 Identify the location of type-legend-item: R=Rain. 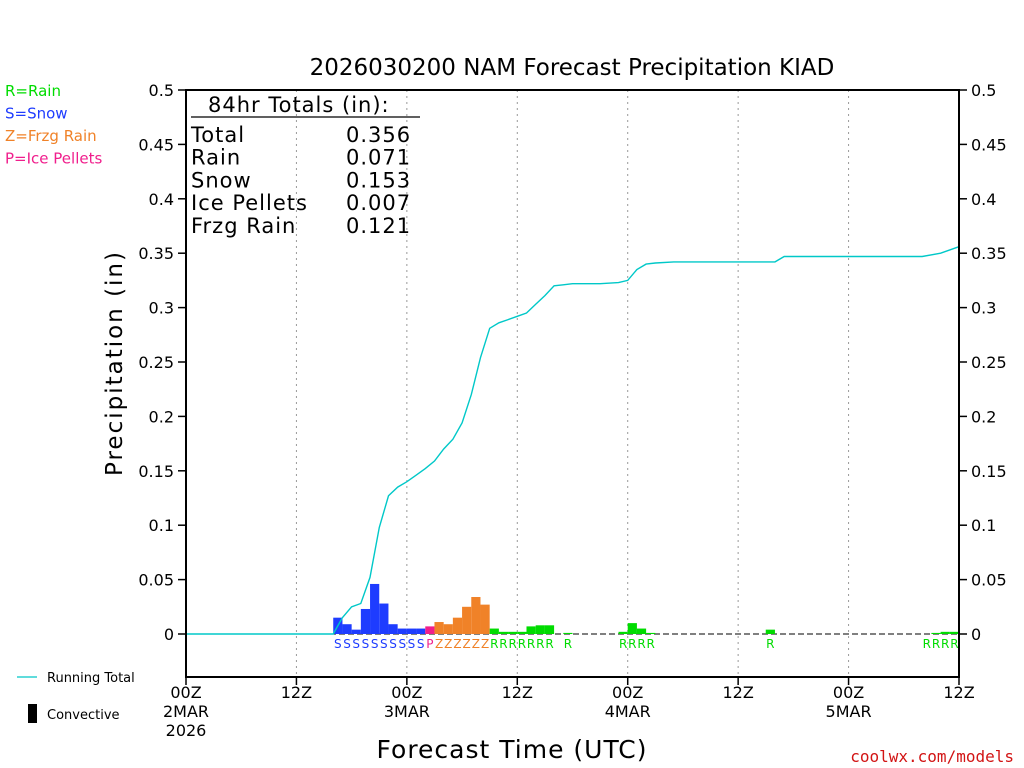
(33, 91).